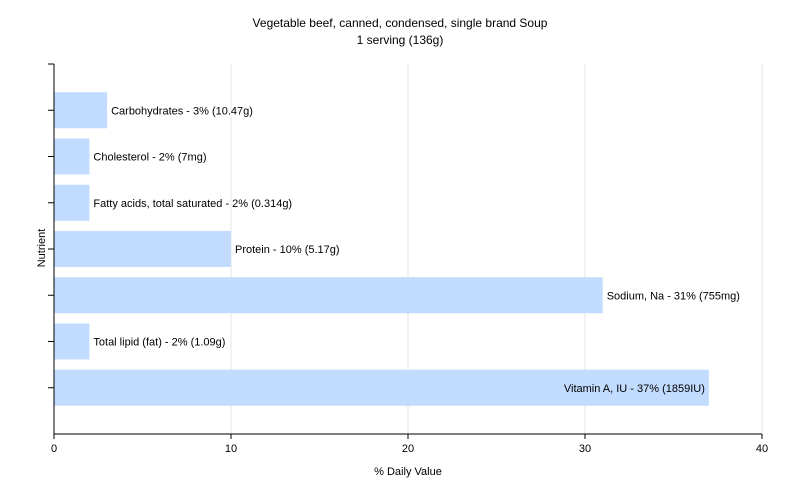  What do you see at coordinates (585, 449) in the screenshot?
I see `x-tick-label: 30` at bounding box center [585, 449].